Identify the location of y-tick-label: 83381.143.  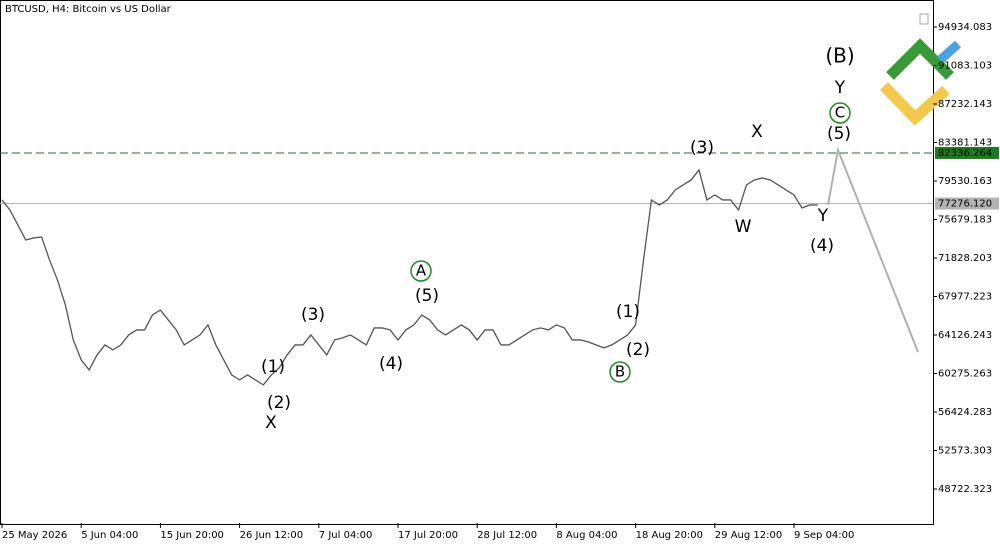
(965, 143).